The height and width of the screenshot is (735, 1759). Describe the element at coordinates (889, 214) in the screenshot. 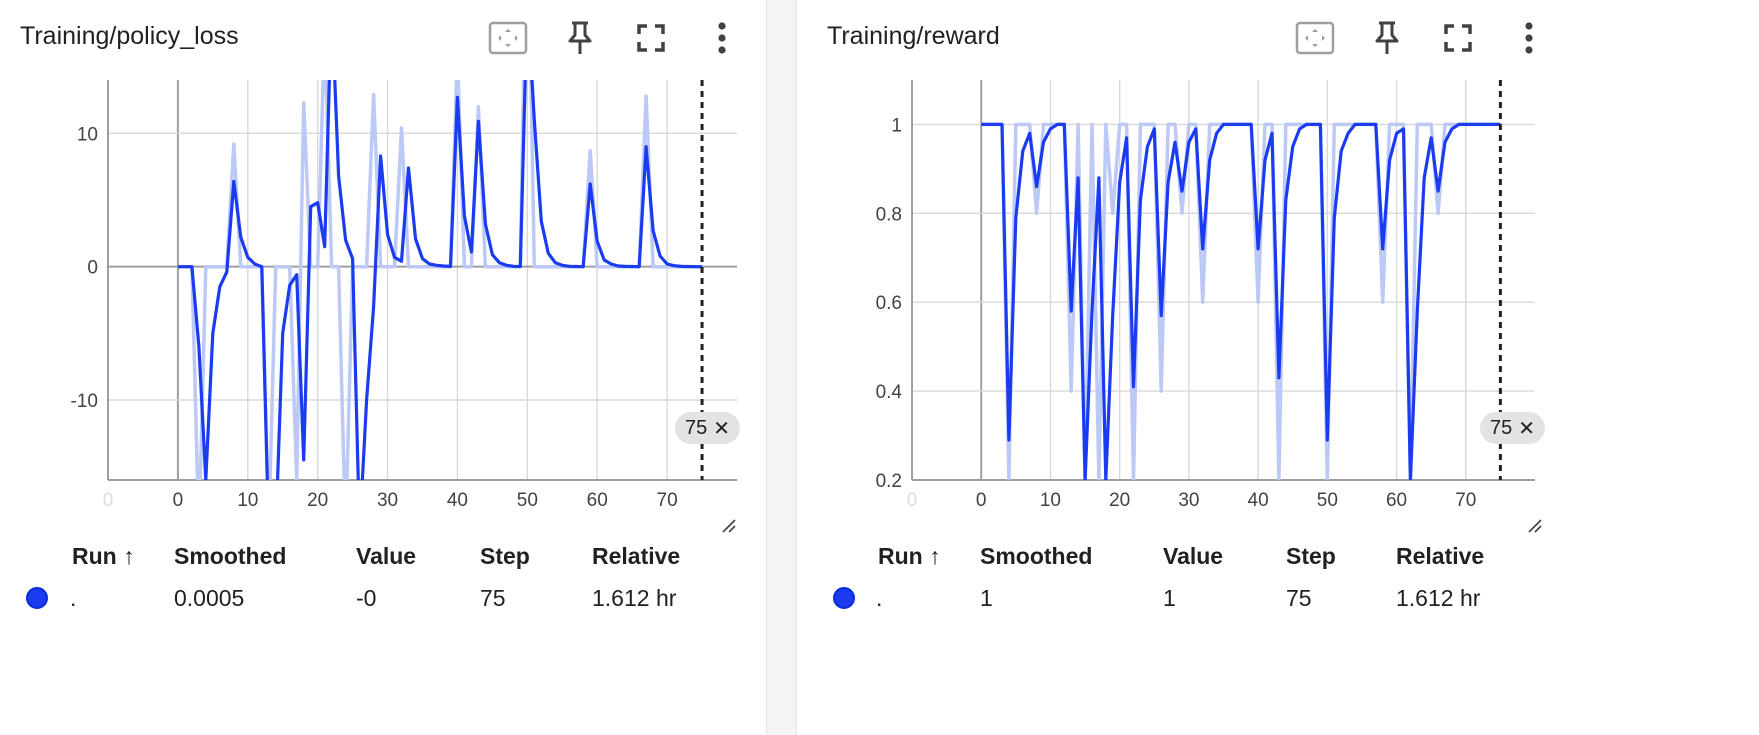

I see `y-tick-label: 0.8` at that location.